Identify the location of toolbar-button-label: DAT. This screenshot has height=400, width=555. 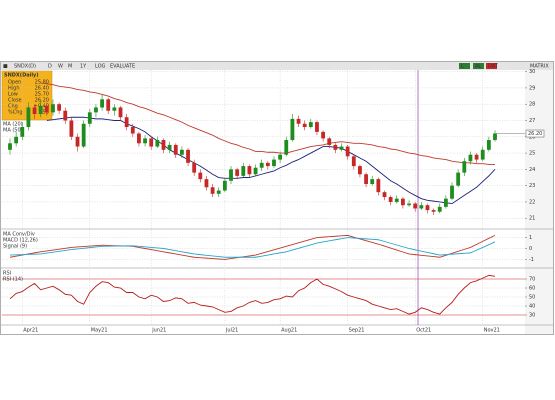
(493, 67).